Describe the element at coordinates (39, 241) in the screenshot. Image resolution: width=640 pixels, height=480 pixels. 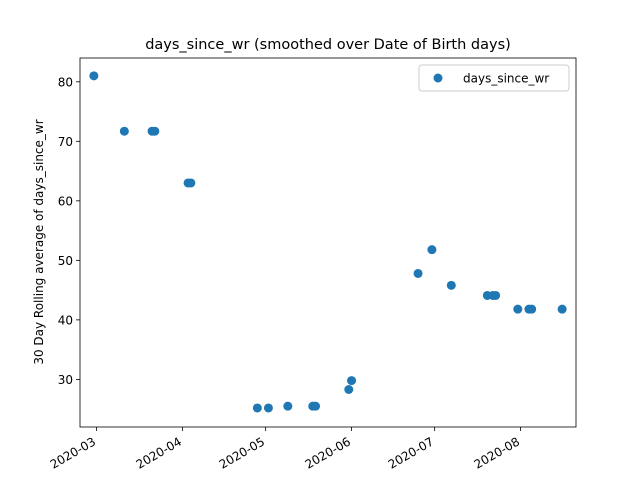
I see `y-axis-label: 30 Day Rolling average of days_since_wr` at that location.